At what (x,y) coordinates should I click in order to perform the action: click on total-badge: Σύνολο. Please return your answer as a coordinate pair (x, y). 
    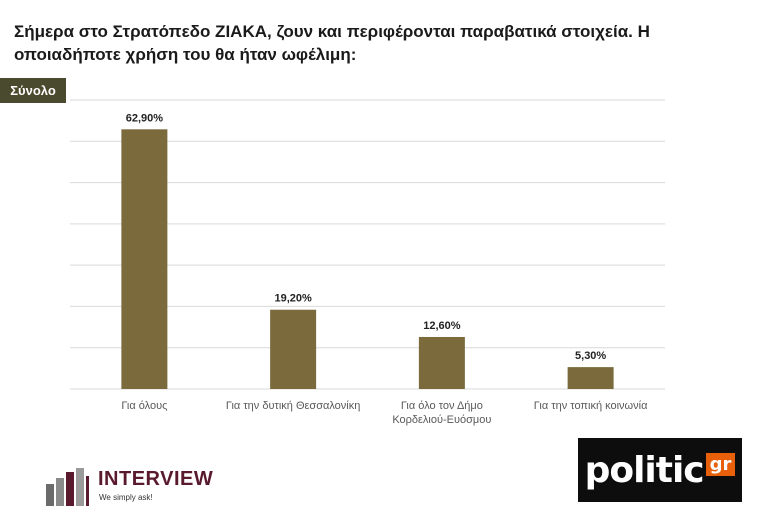
    Looking at the image, I should click on (33, 90).